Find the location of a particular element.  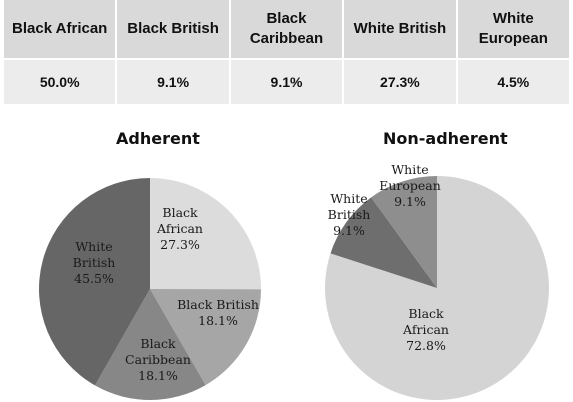

pie-slice-label: Black Caribbean 18.1% is located at coordinates (158, 359).